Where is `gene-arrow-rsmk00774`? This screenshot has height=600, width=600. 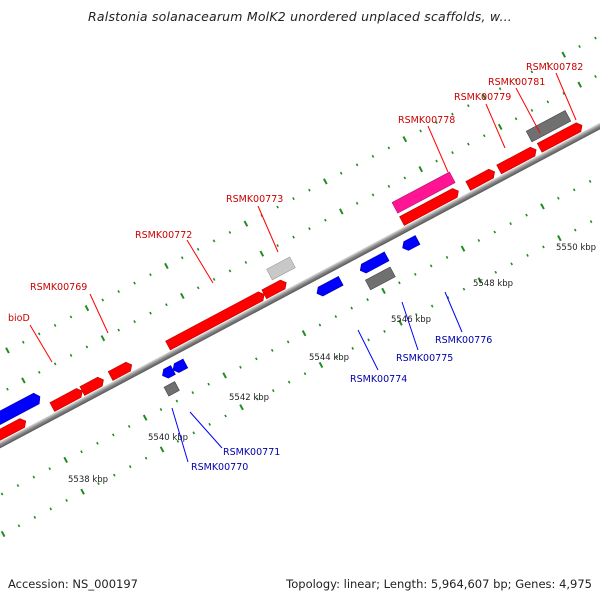
gene-arrow-rsmk00774 is located at coordinates (329, 286).